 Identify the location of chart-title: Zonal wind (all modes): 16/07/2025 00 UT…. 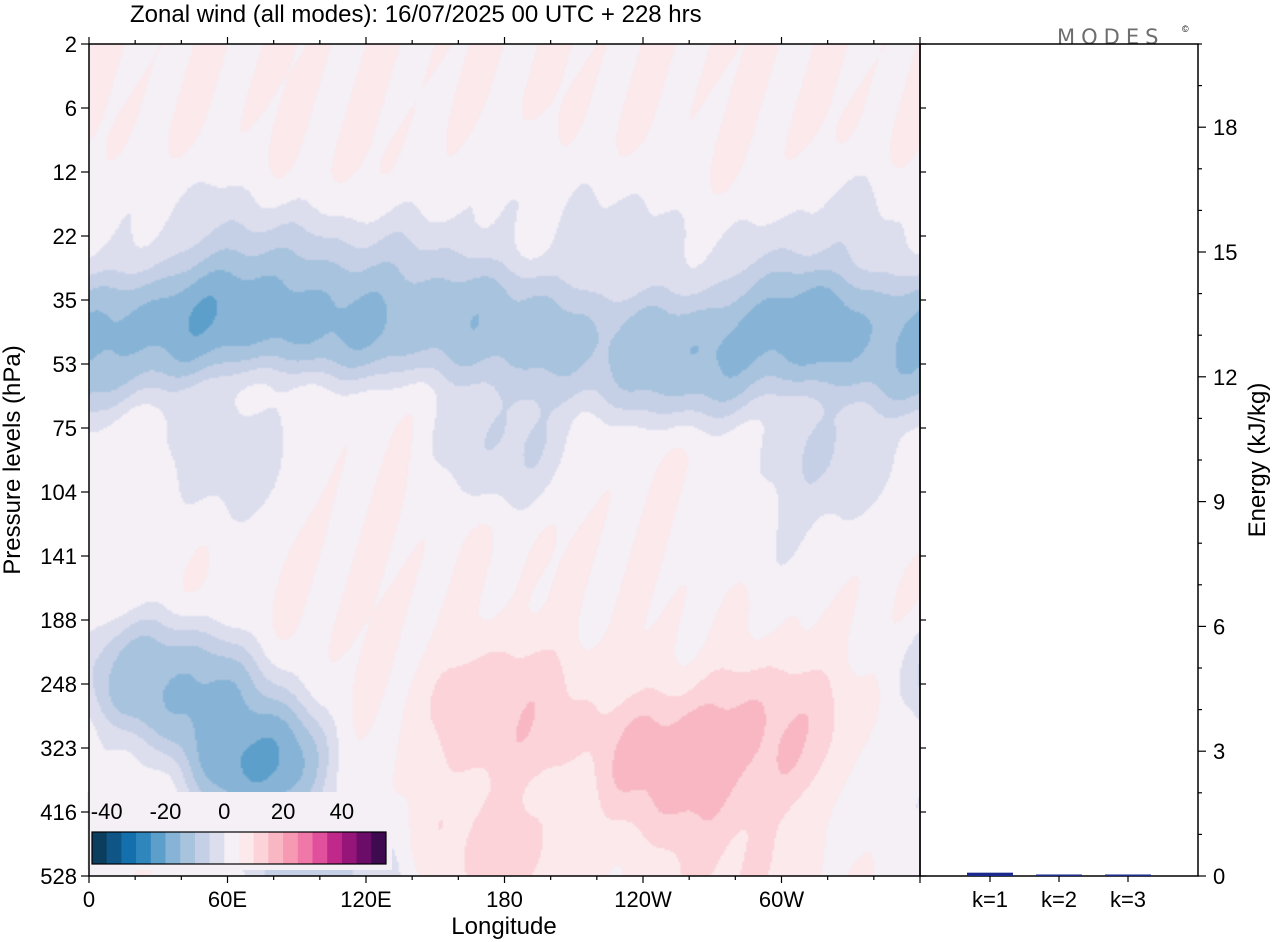
(416, 14).